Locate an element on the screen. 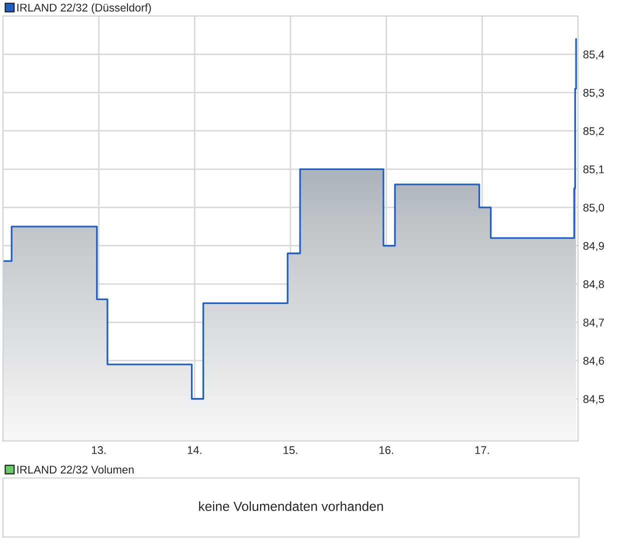  text: keine Volumendaten vorhanden is located at coordinates (291, 506).